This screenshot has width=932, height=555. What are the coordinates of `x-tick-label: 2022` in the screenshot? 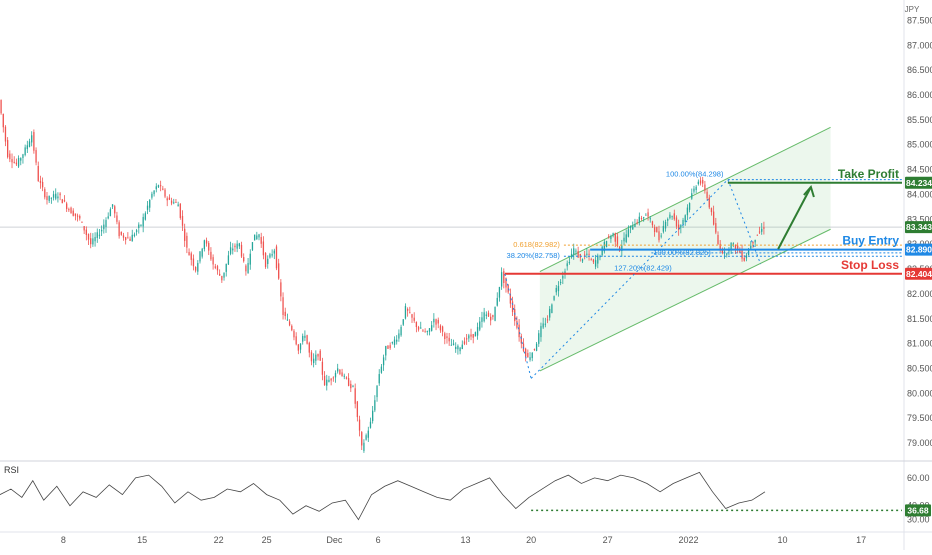 It's located at (688, 540).